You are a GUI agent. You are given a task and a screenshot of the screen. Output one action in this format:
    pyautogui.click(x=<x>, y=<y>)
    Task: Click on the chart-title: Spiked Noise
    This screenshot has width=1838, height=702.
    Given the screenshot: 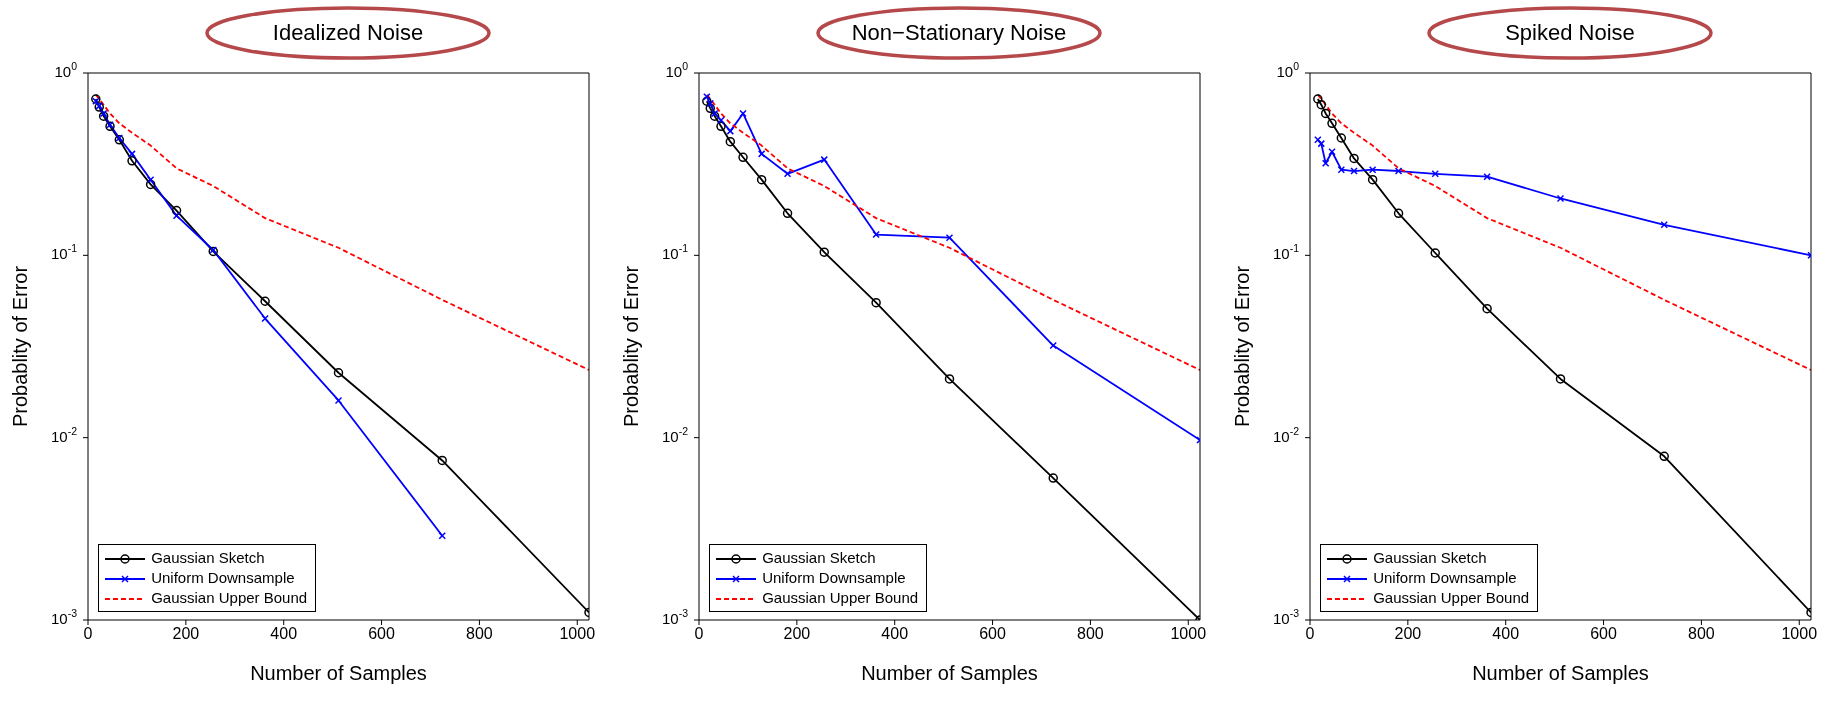 What is the action you would take?
    pyautogui.click(x=1570, y=32)
    